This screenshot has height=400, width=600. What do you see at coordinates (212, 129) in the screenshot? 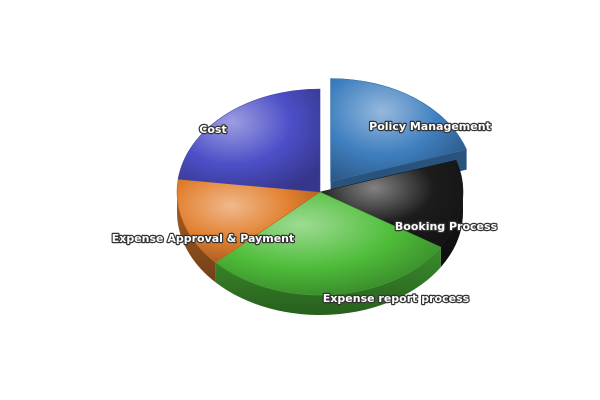
I see `slice-label-cost: Cost` at bounding box center [212, 129].